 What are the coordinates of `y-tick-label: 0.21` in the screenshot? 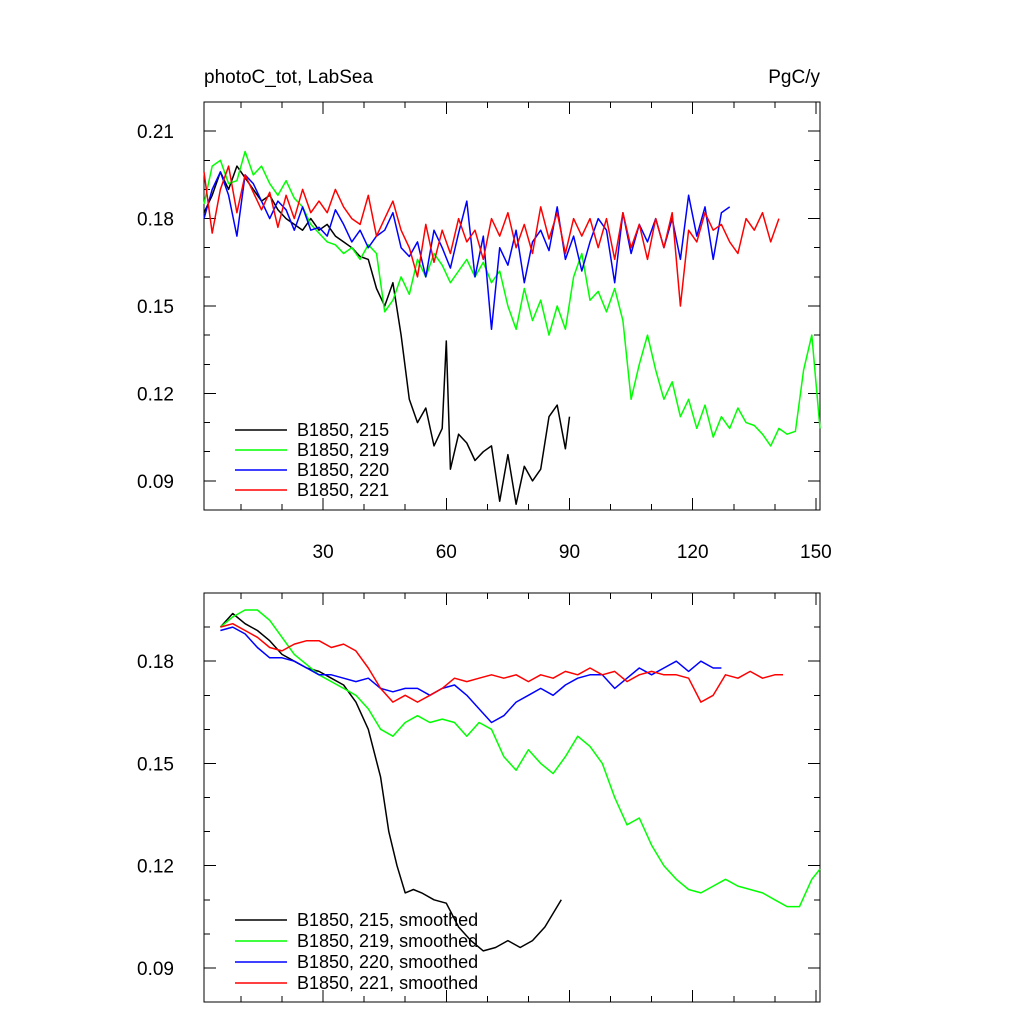 It's located at (155, 132).